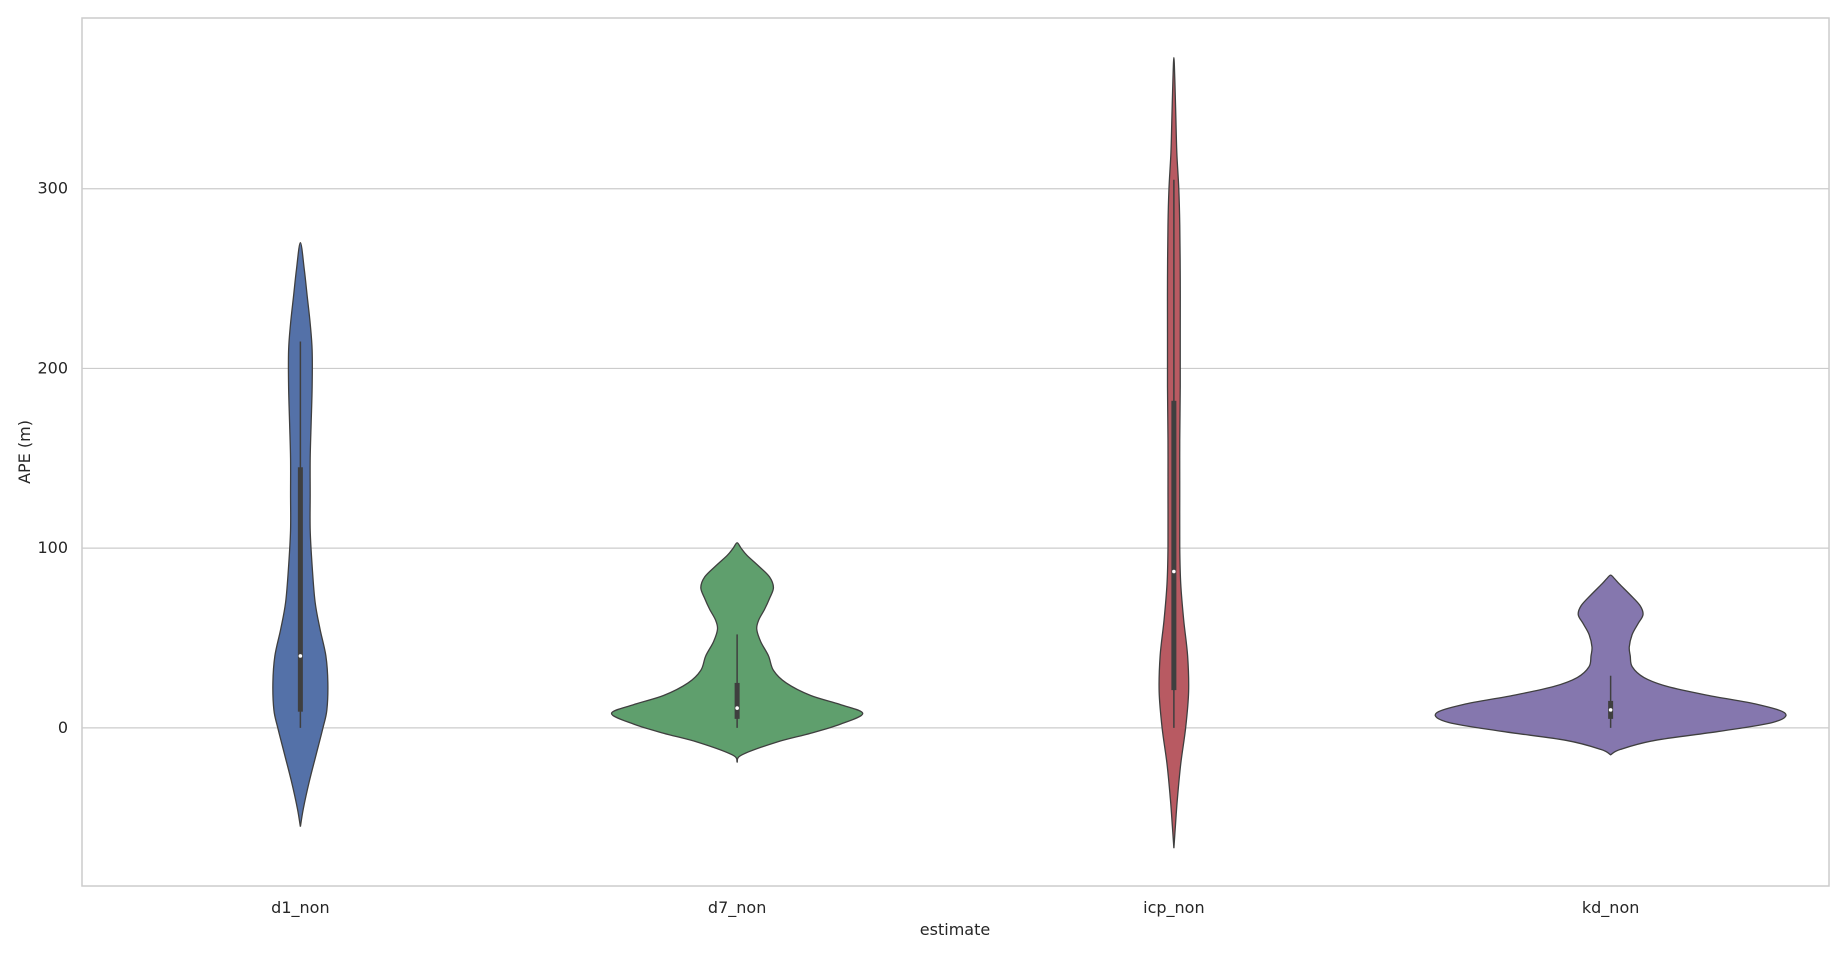  I want to click on x-tick-label: icp_non, so click(1173, 908).